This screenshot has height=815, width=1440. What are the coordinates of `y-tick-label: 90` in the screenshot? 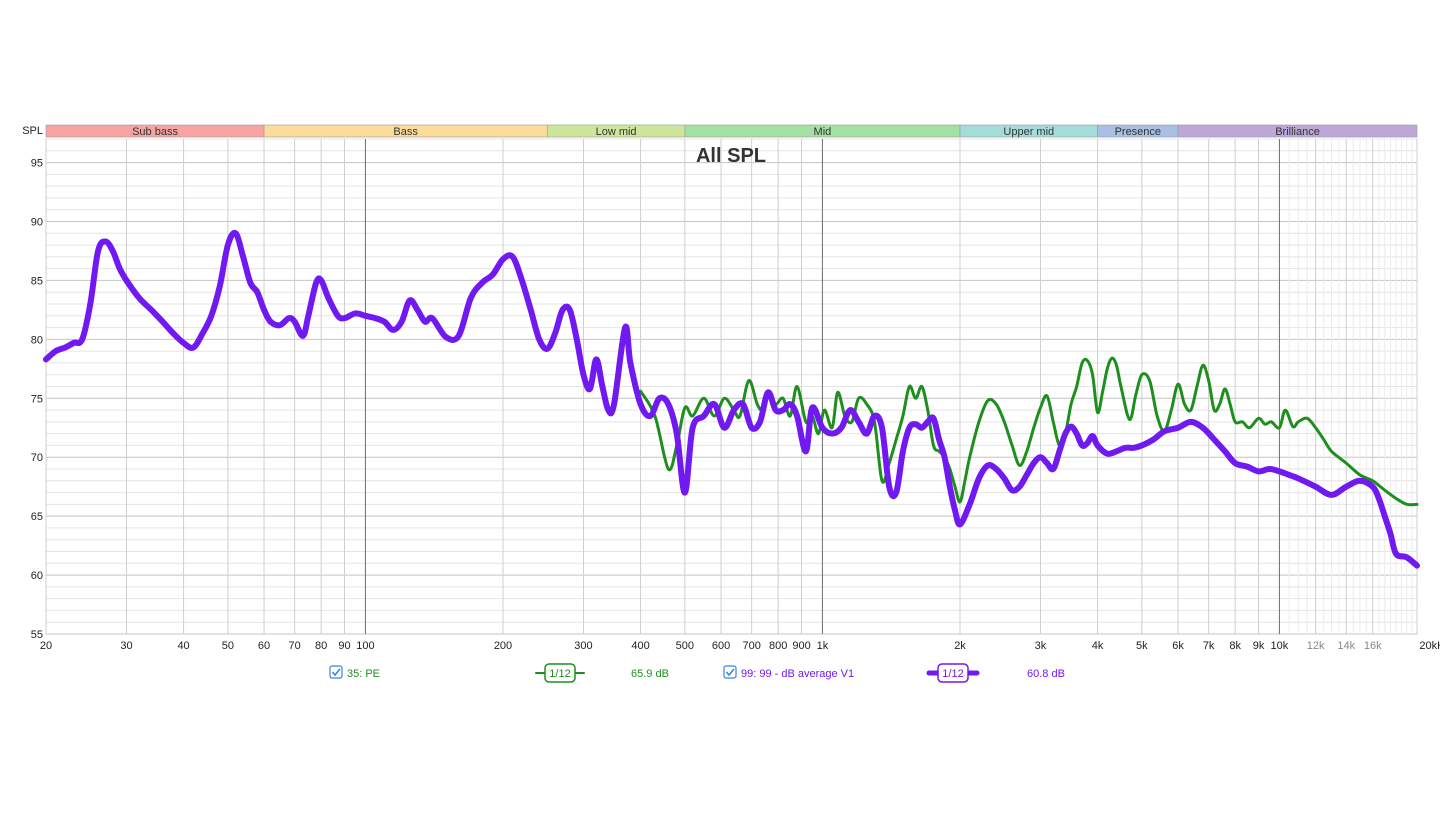 It's located at (37, 223).